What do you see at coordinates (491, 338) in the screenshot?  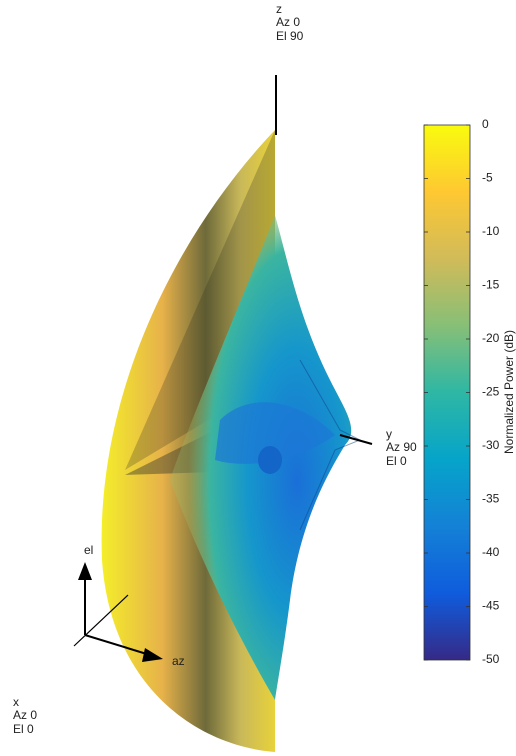 I see `tick-label: -20` at bounding box center [491, 338].